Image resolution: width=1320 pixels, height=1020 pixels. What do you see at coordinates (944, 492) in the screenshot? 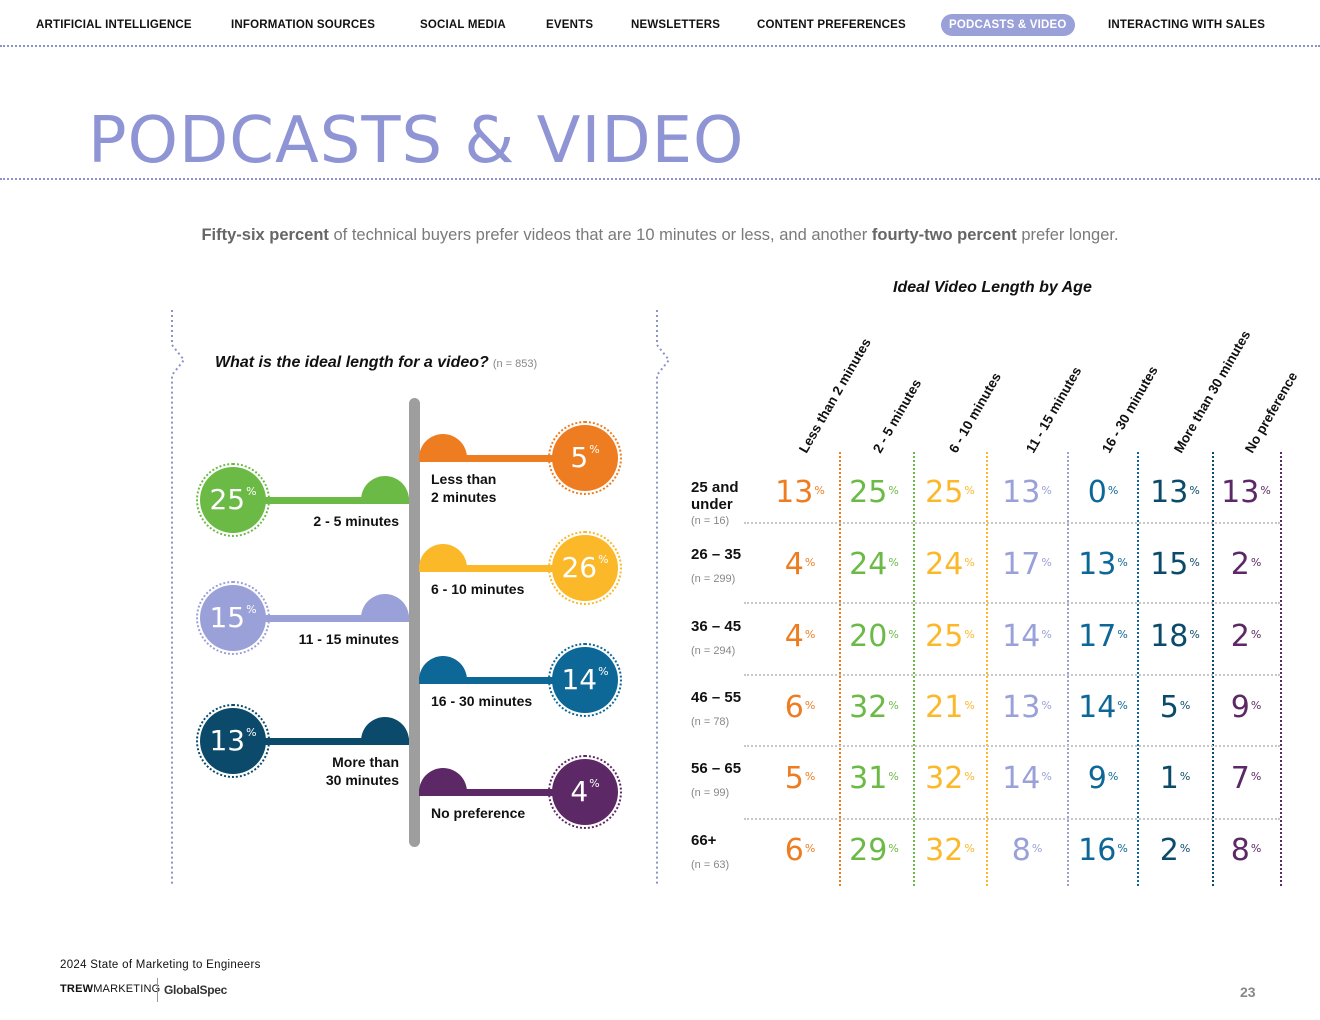
I see `cell-0-2-value: 25` at bounding box center [944, 492].